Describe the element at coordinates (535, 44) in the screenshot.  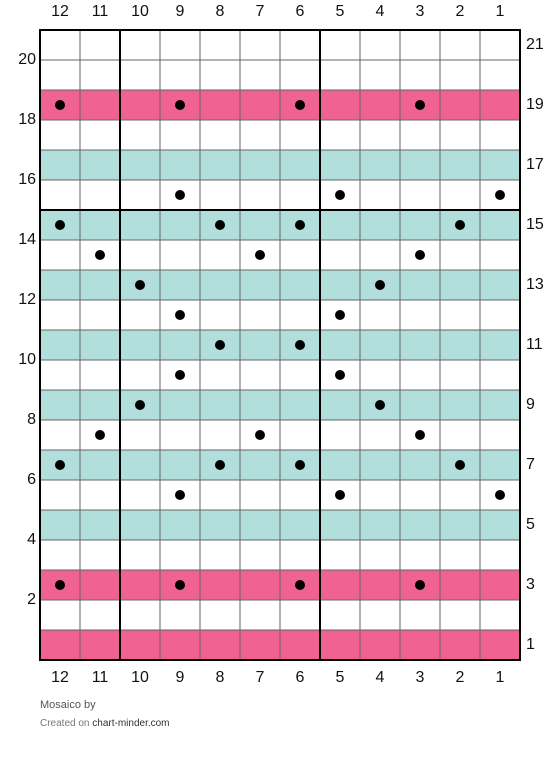
I see `row-label: 21` at that location.